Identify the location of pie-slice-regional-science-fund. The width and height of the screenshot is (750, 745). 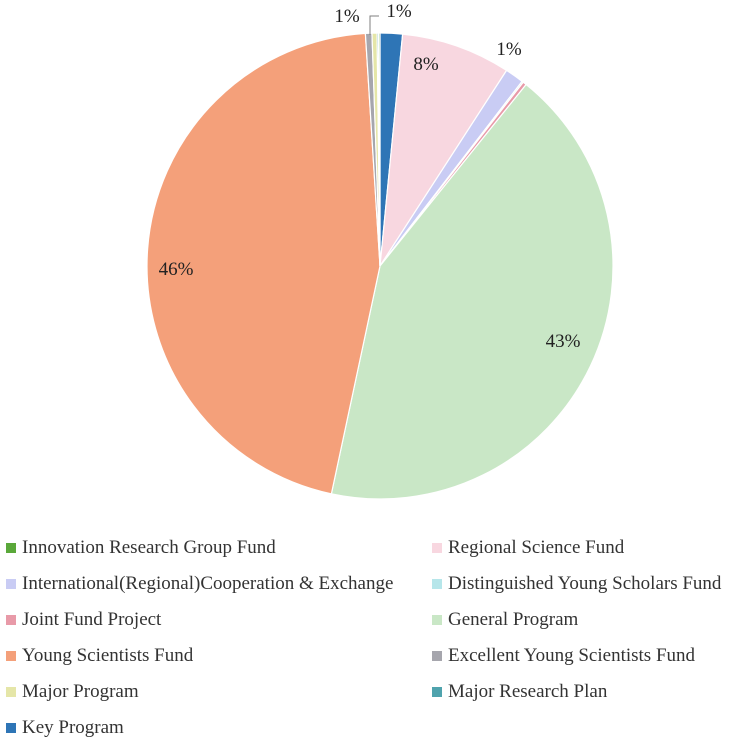
(443, 150).